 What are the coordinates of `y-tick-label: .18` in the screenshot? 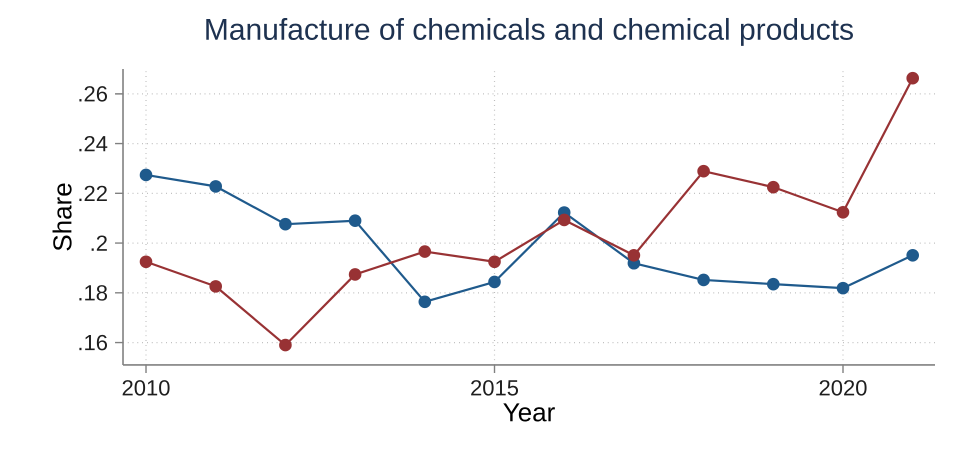 It's located at (93, 293).